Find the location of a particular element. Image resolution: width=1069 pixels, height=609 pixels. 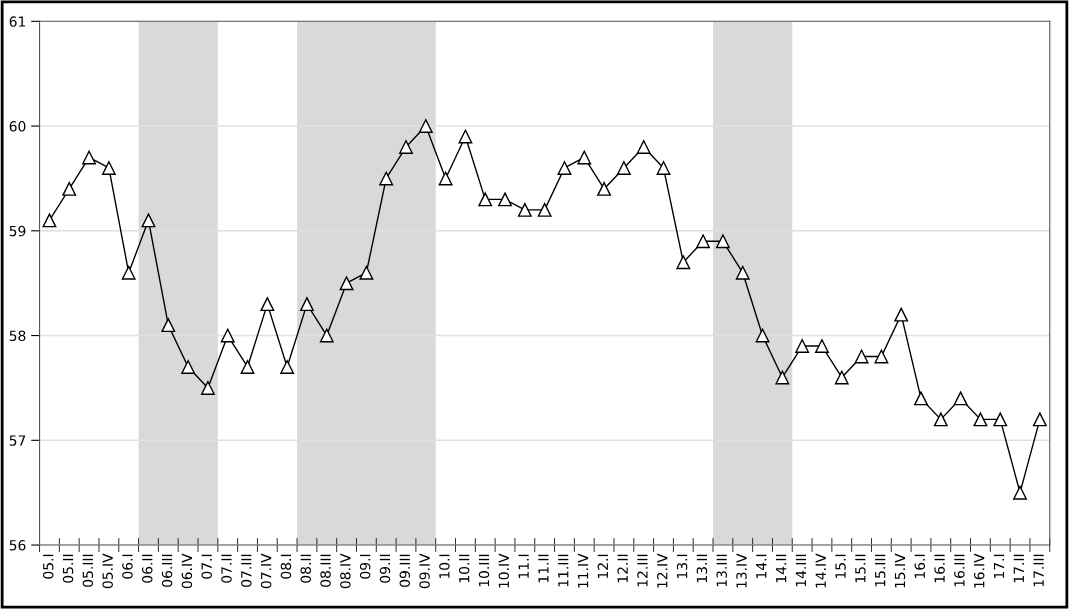

x-tick-label: 05.II is located at coordinates (68, 568).